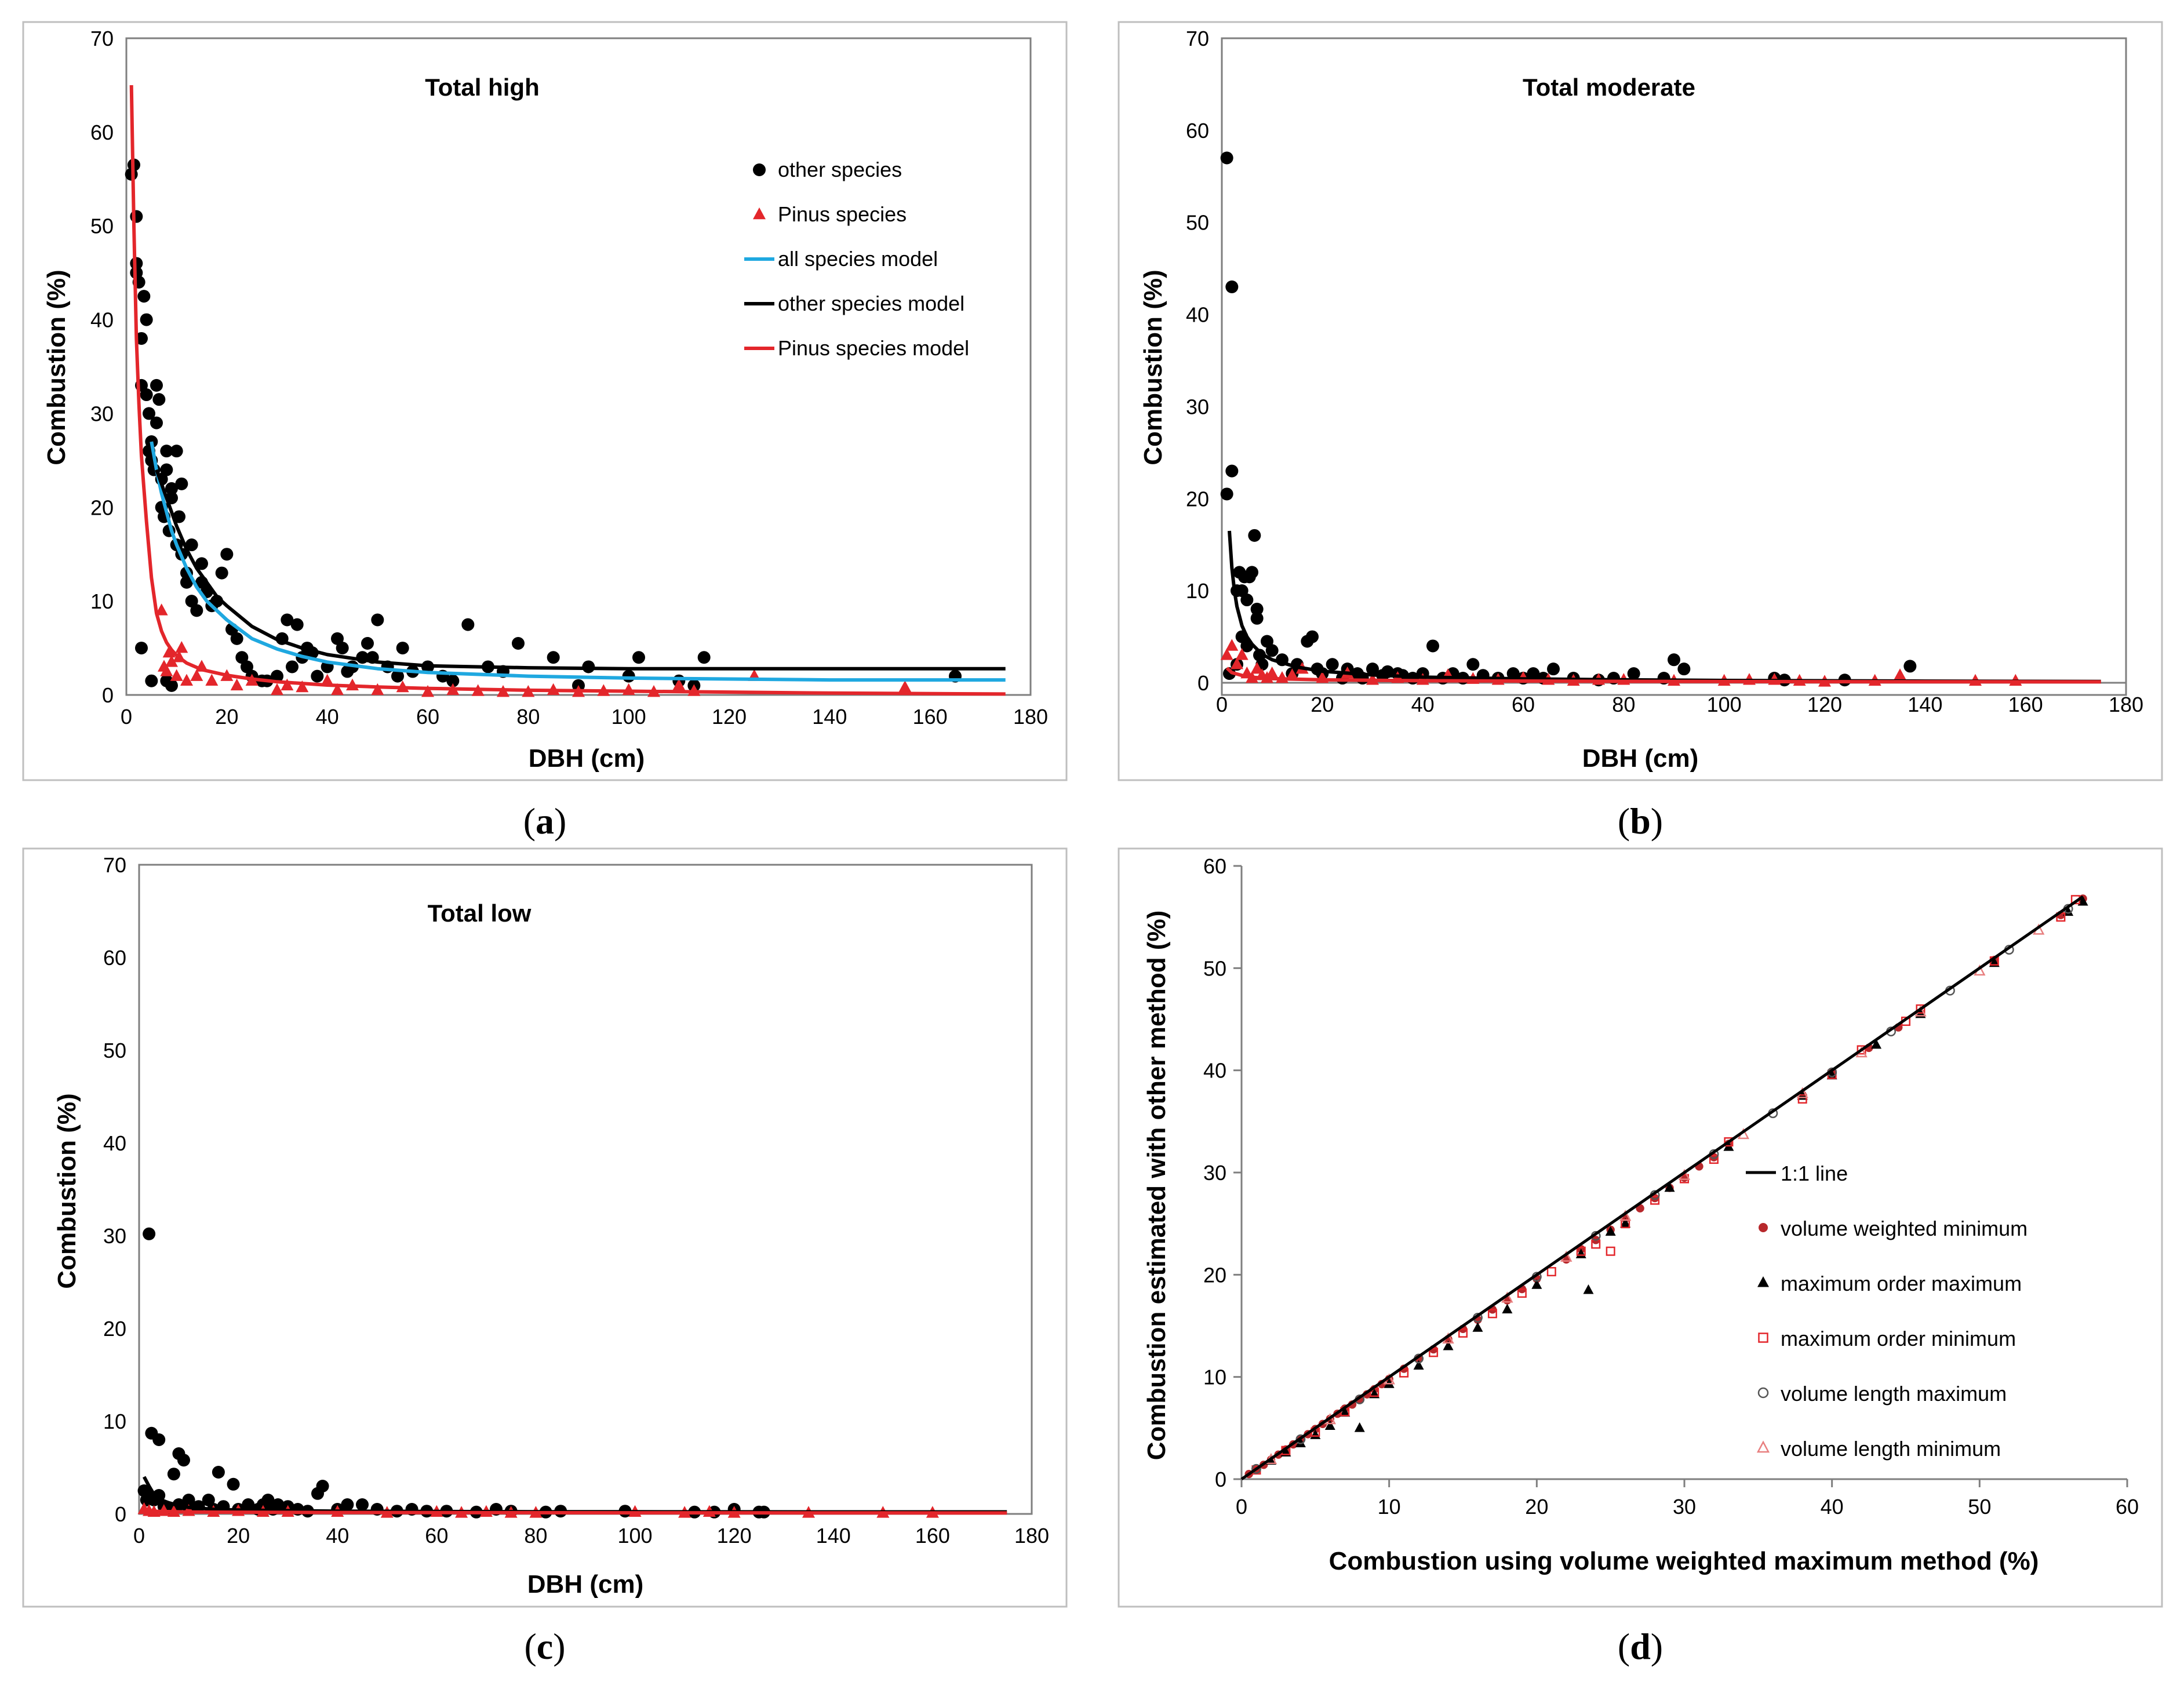 The image size is (2184, 1682). I want to click on chart-b-y-tick-label: 70, so click(1197, 38).